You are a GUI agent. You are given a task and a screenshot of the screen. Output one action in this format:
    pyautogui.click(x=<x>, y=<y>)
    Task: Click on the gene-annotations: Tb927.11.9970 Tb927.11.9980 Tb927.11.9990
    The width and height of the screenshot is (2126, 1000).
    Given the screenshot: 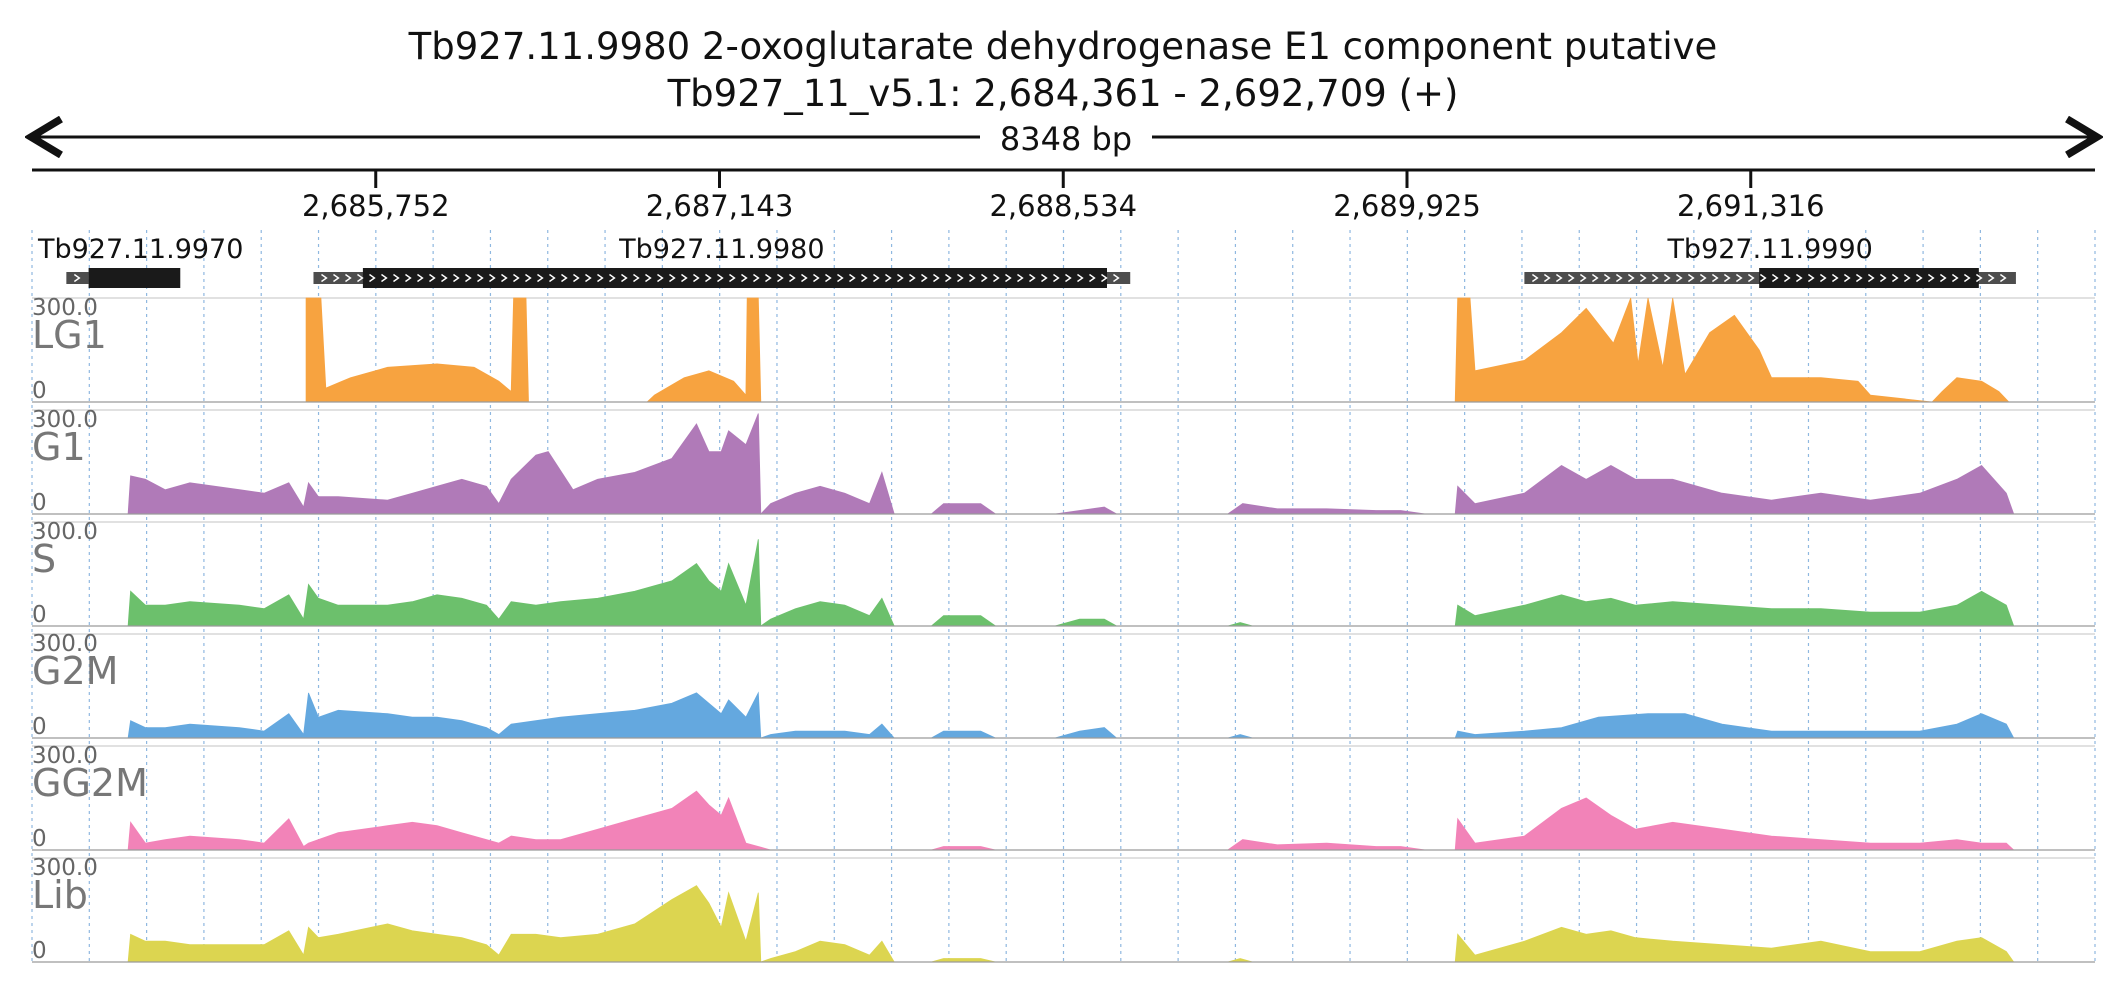 What is the action you would take?
    pyautogui.click(x=1026, y=261)
    